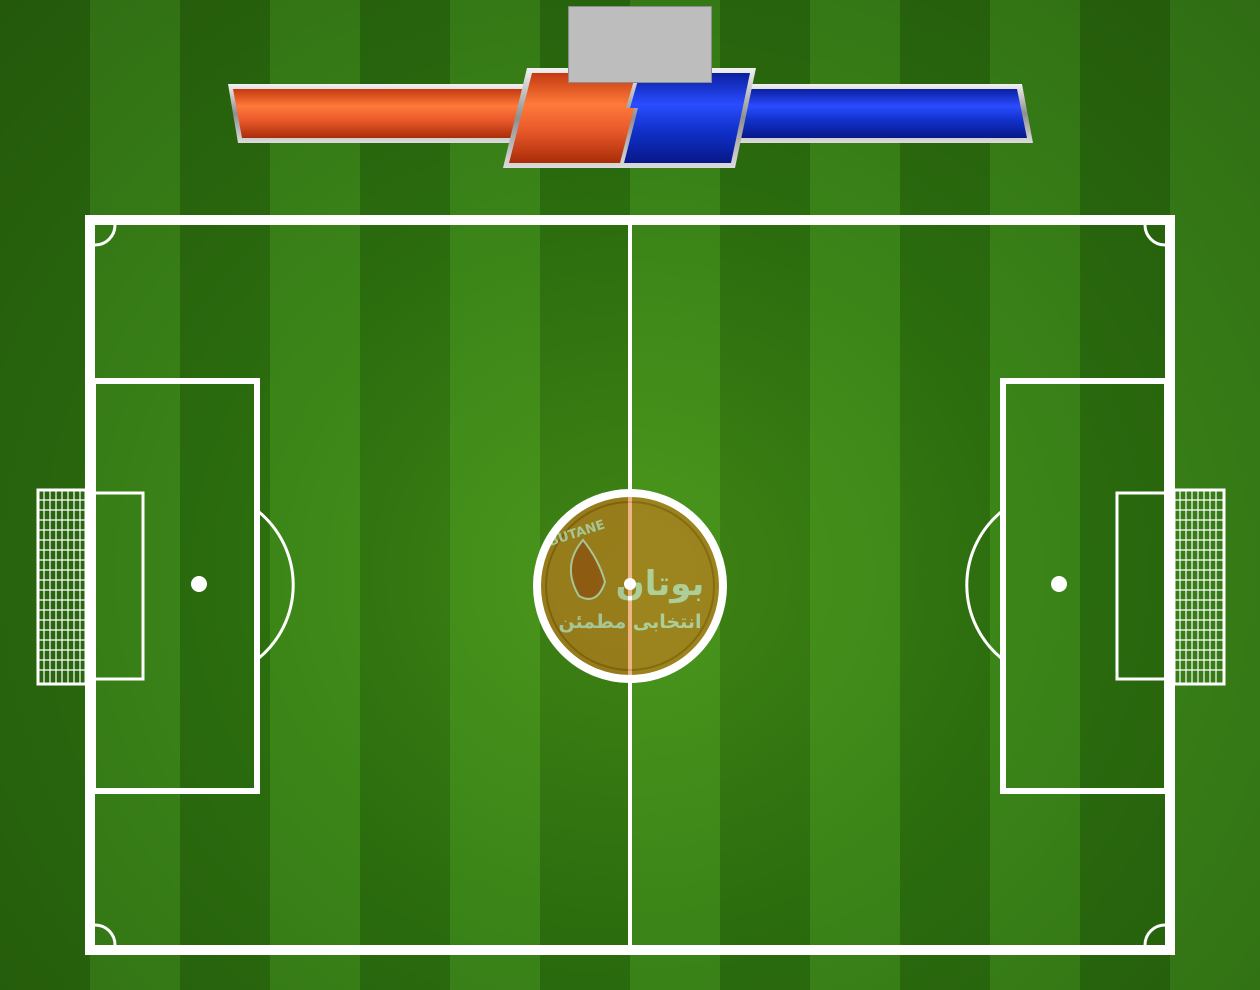 Image resolution: width=1260 pixels, height=990 pixels. Describe the element at coordinates (1154, 235) in the screenshot. I see `corner-arc-top-right` at that location.